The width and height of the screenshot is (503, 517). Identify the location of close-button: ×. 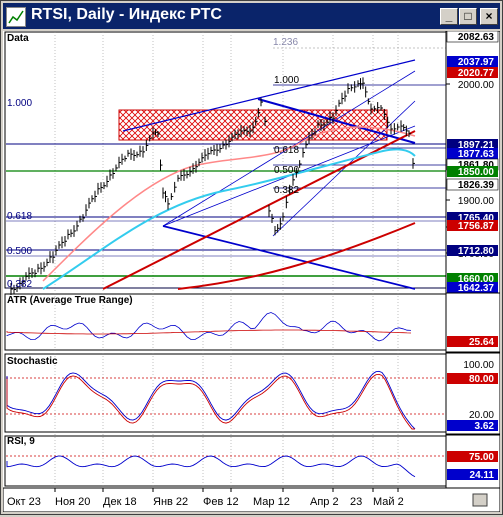
(489, 16).